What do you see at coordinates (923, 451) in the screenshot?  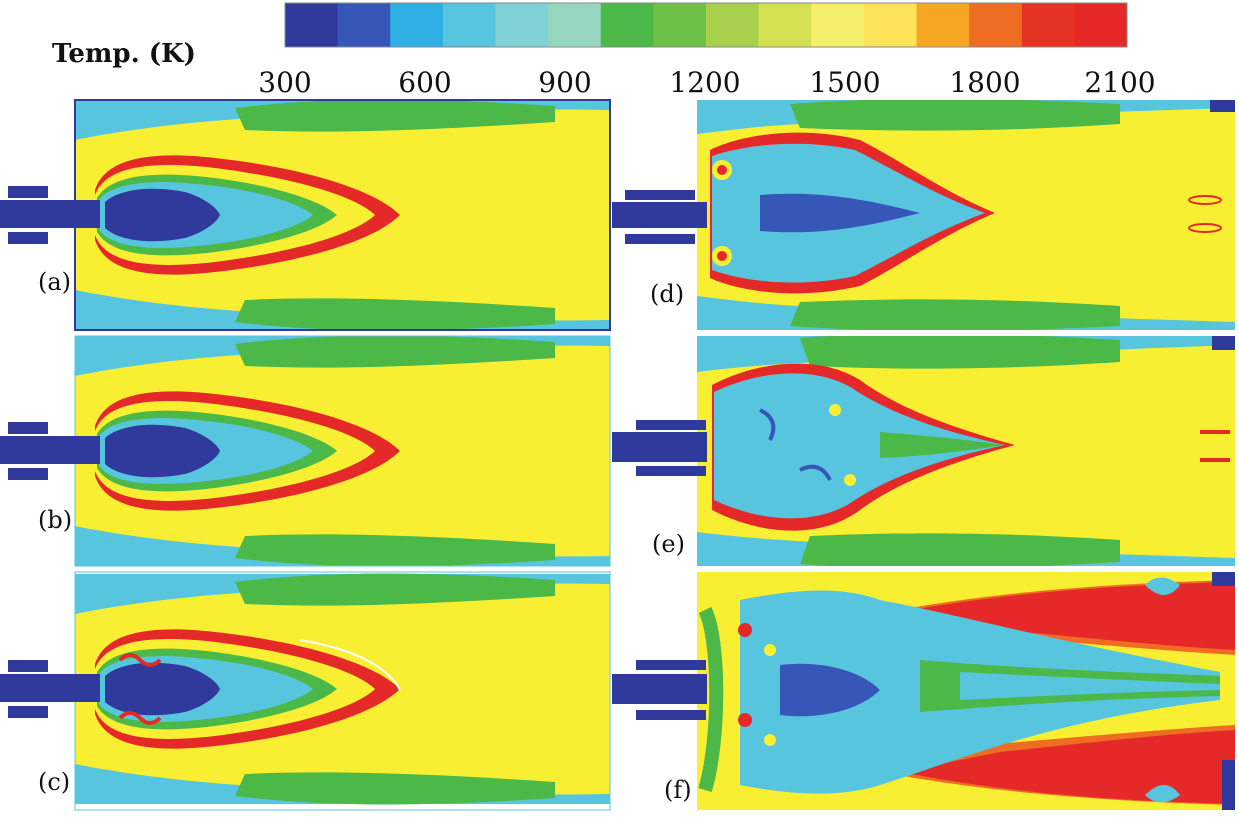 I see `panel-e: (e)` at bounding box center [923, 451].